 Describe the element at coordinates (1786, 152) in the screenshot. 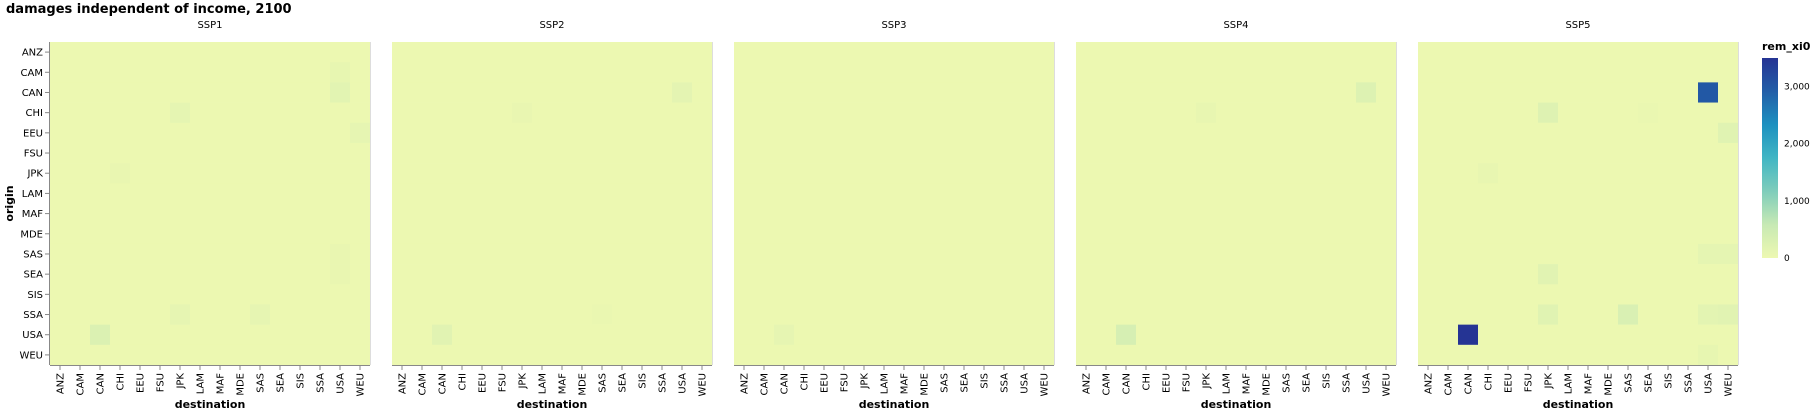

I see `color-legend: rem_xi0 0 1,000 2,000 3,000` at that location.